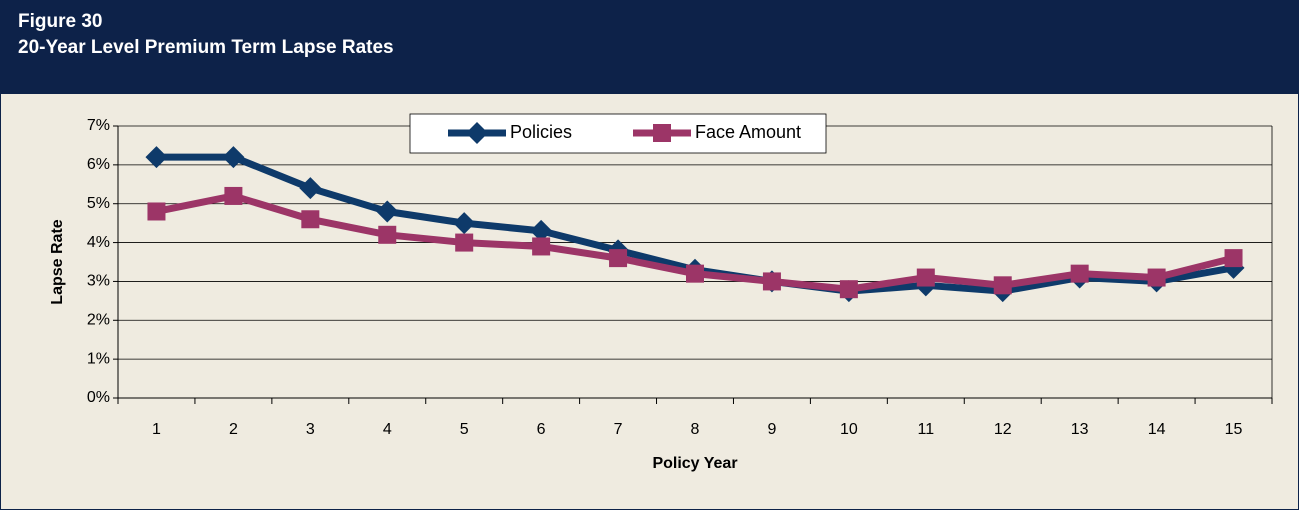 This screenshot has height=510, width=1299. I want to click on y-tick-label: 7%, so click(98, 125).